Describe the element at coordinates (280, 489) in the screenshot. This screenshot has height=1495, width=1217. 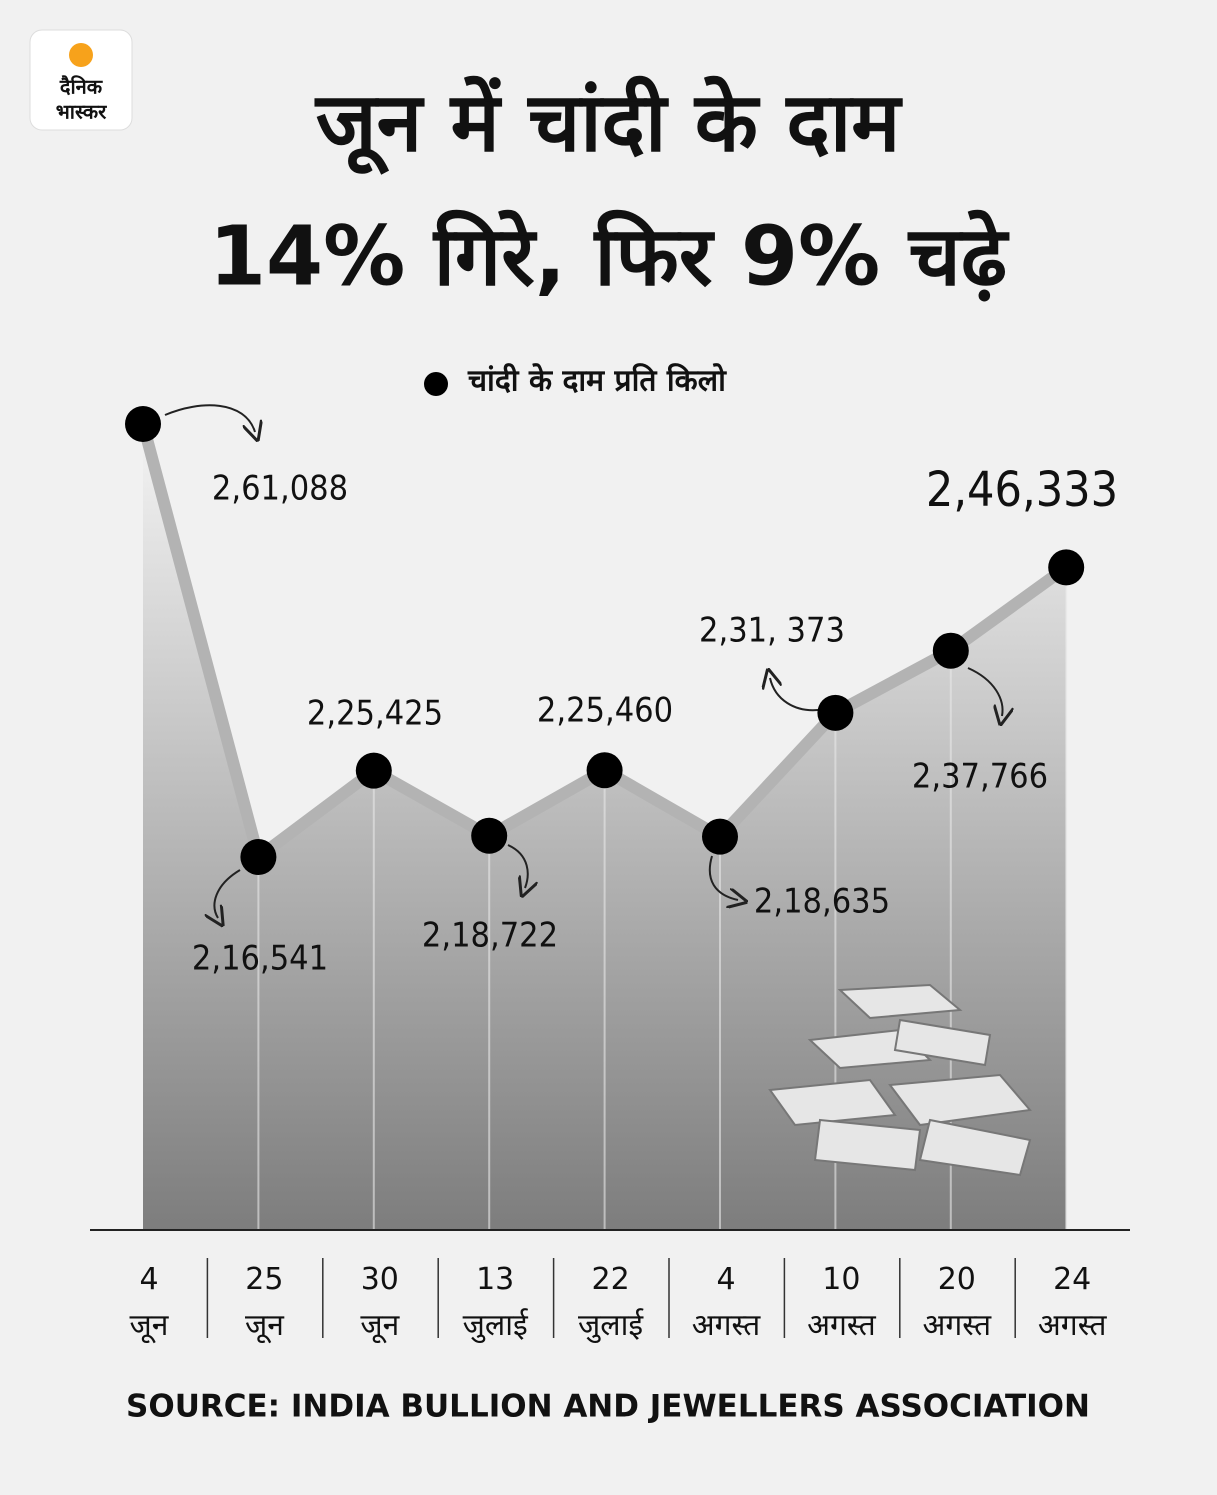
I see `data-label: 2,61,088` at that location.